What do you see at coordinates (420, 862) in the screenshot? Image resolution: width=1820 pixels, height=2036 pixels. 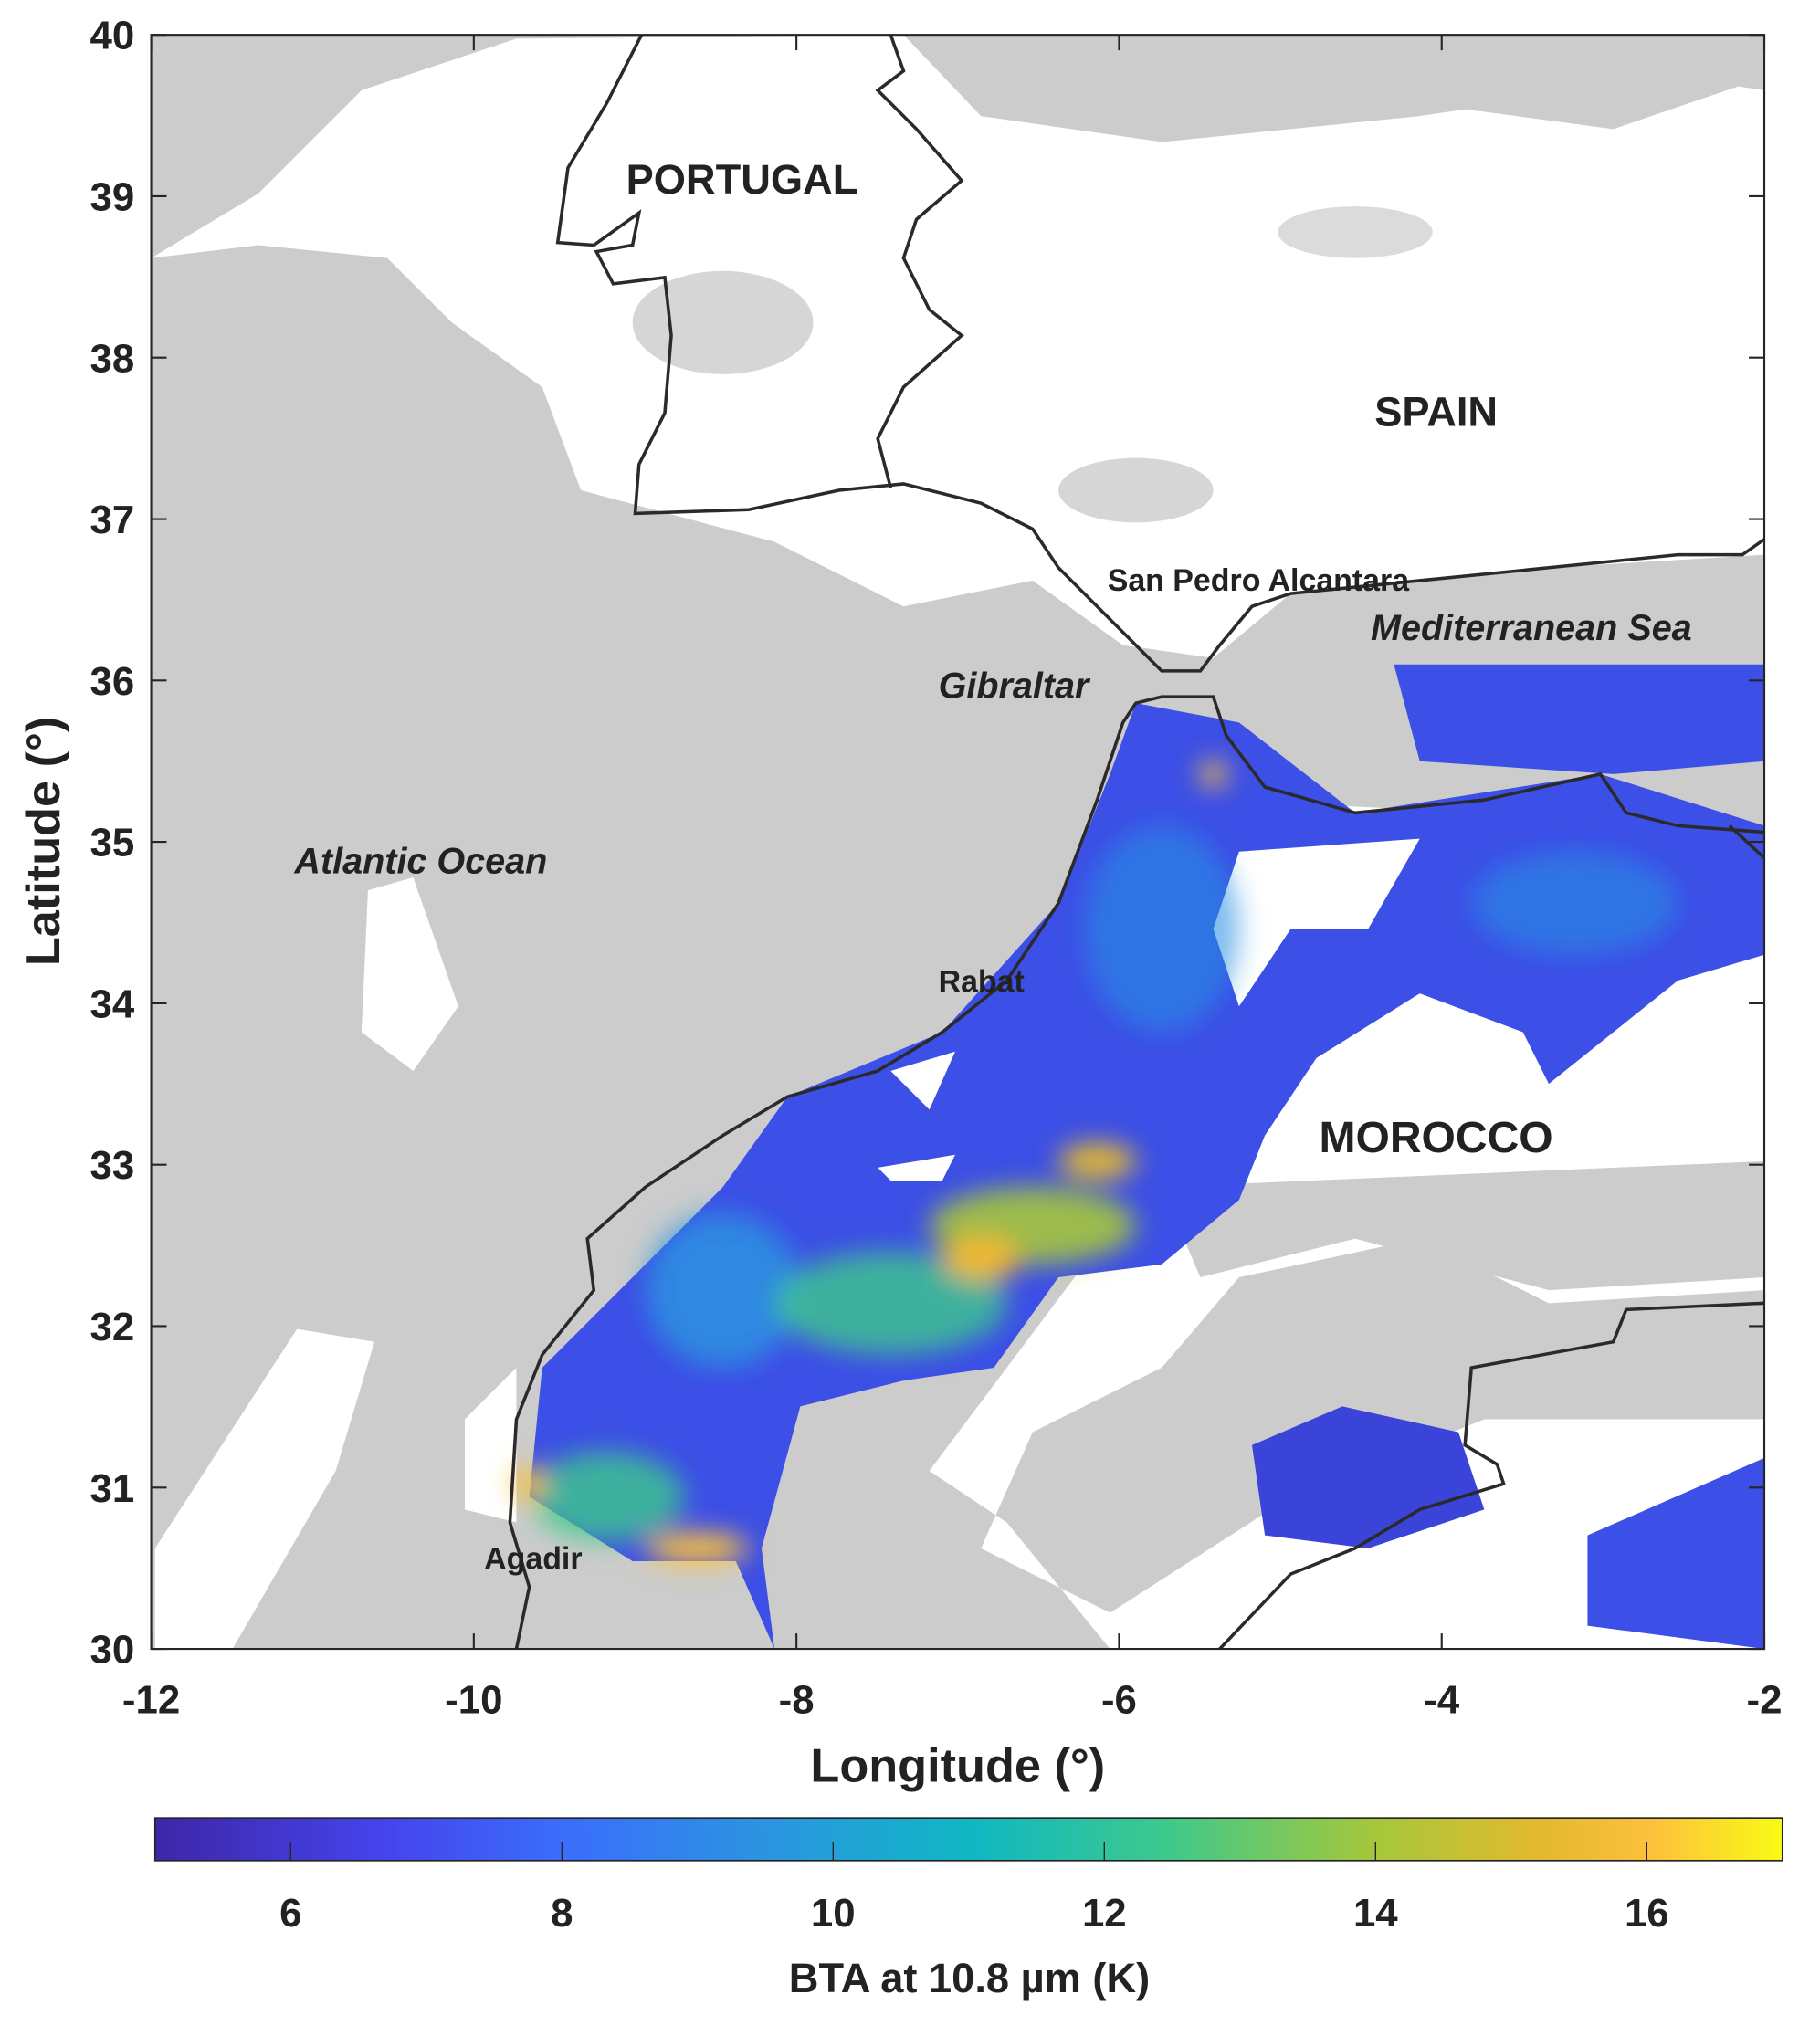 I see `label-atlantic: Atlantic Ocean` at bounding box center [420, 862].